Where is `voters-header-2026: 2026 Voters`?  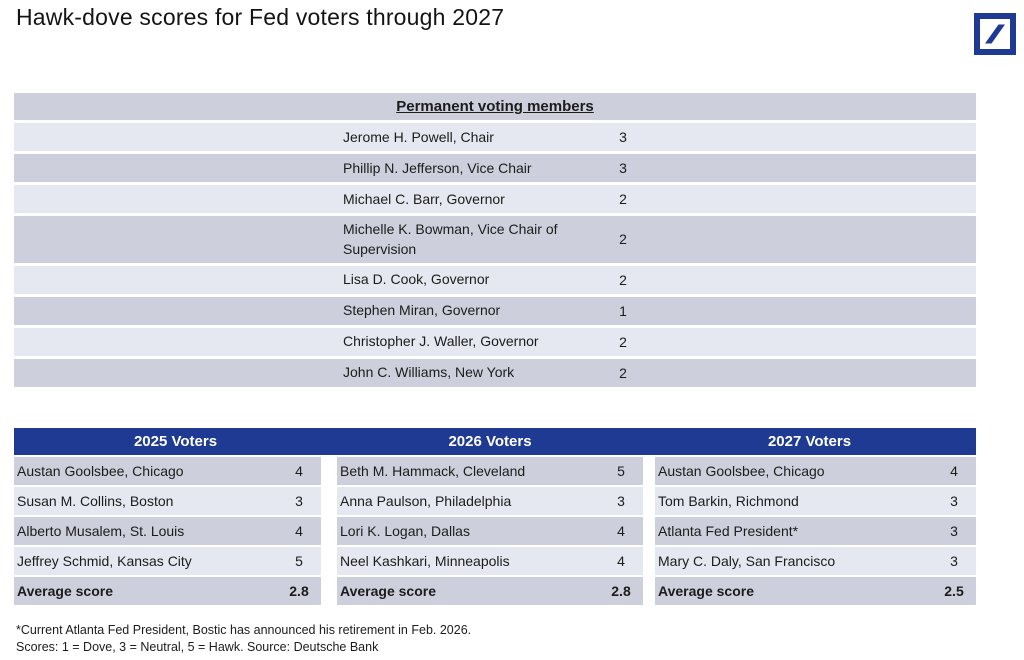 voters-header-2026: 2026 Voters is located at coordinates (490, 441).